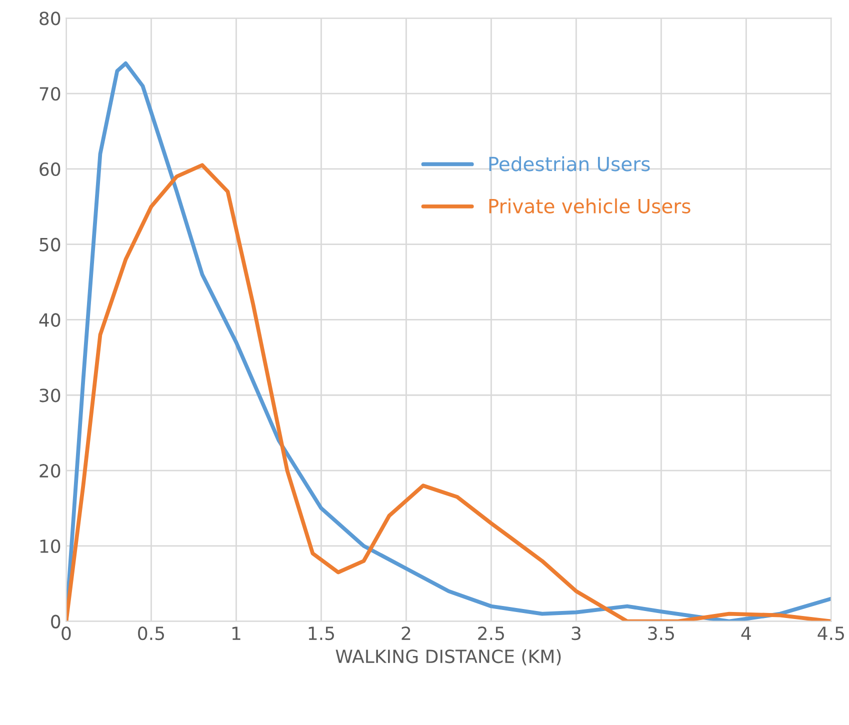  Describe the element at coordinates (151, 633) in the screenshot. I see `x-tick-label: 0.5` at that location.